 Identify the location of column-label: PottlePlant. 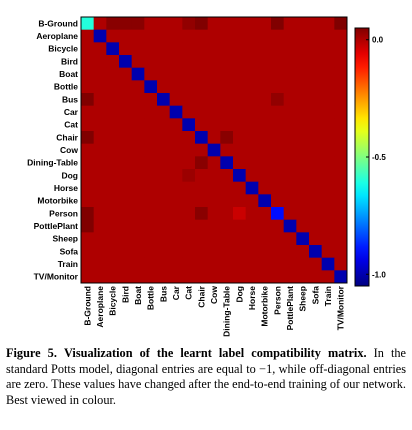
(290, 308).